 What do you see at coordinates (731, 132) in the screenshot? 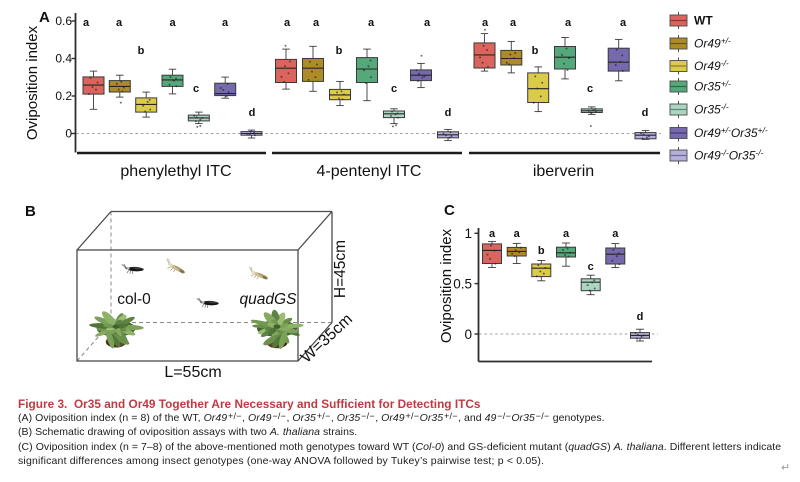
I see `svg-text: Or49+/-Or35+/-` at bounding box center [731, 132].